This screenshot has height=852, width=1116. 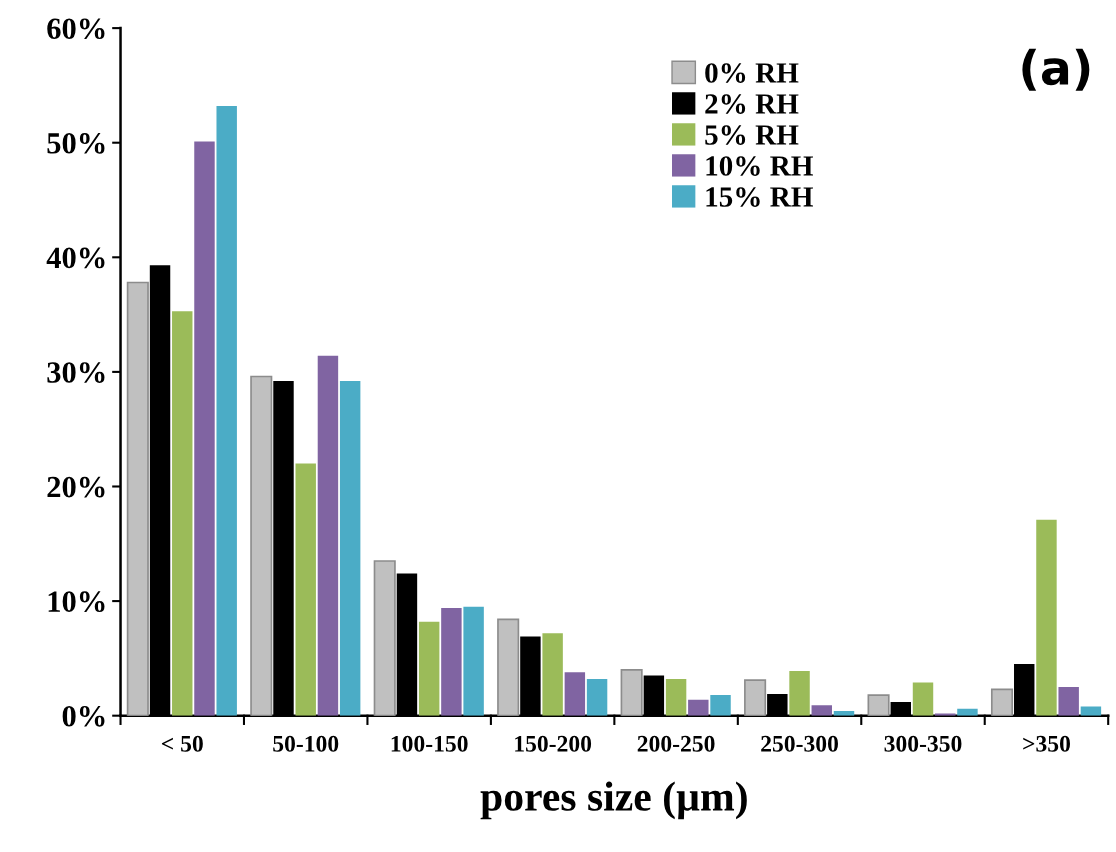 What do you see at coordinates (759, 166) in the screenshot?
I see `legend-label: 10% RH` at bounding box center [759, 166].